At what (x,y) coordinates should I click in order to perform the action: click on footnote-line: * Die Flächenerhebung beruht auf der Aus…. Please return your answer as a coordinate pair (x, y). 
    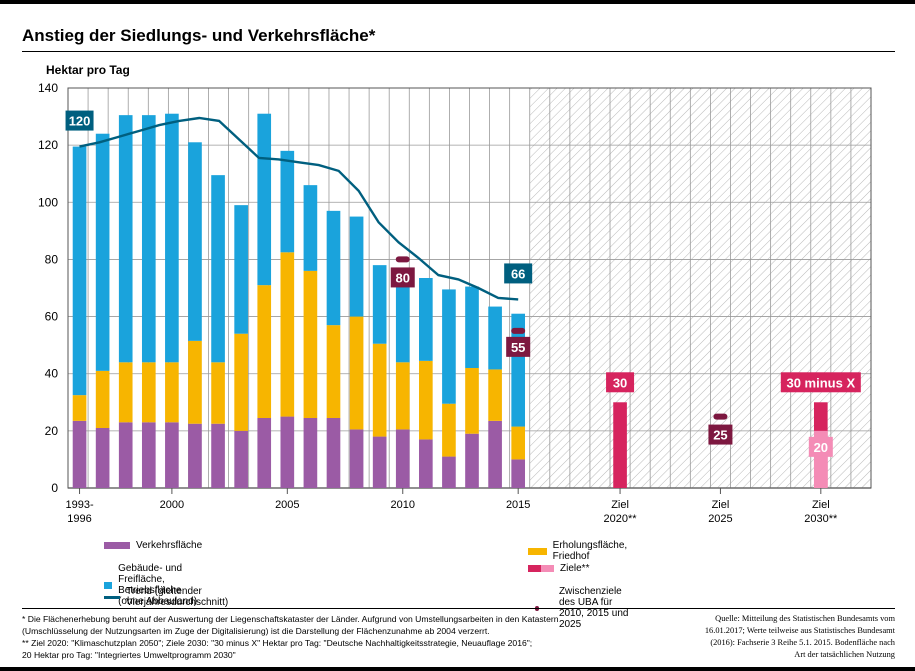
    Looking at the image, I should click on (290, 619).